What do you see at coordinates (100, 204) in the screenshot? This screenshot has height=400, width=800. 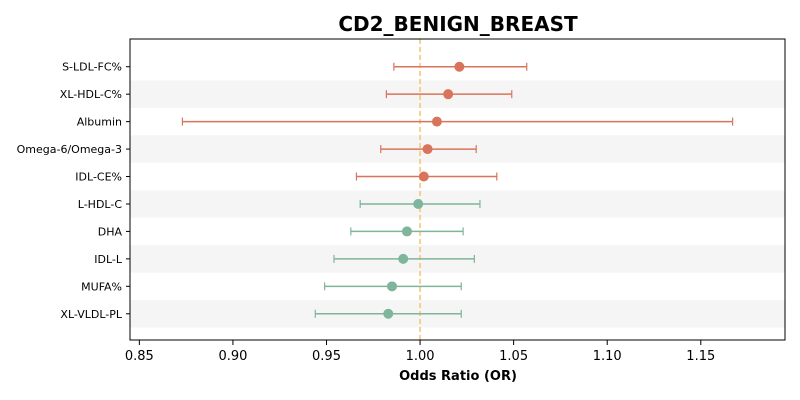 I see `y-tick-label: L-HDL-C` at bounding box center [100, 204].